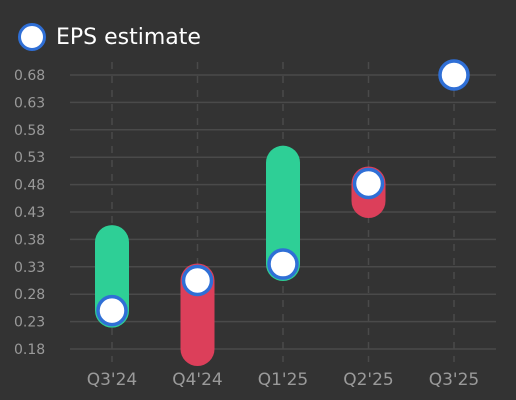 The width and height of the screenshot is (516, 400). What do you see at coordinates (368, 380) in the screenshot?
I see `x-tick-label: Q2'25` at bounding box center [368, 380].